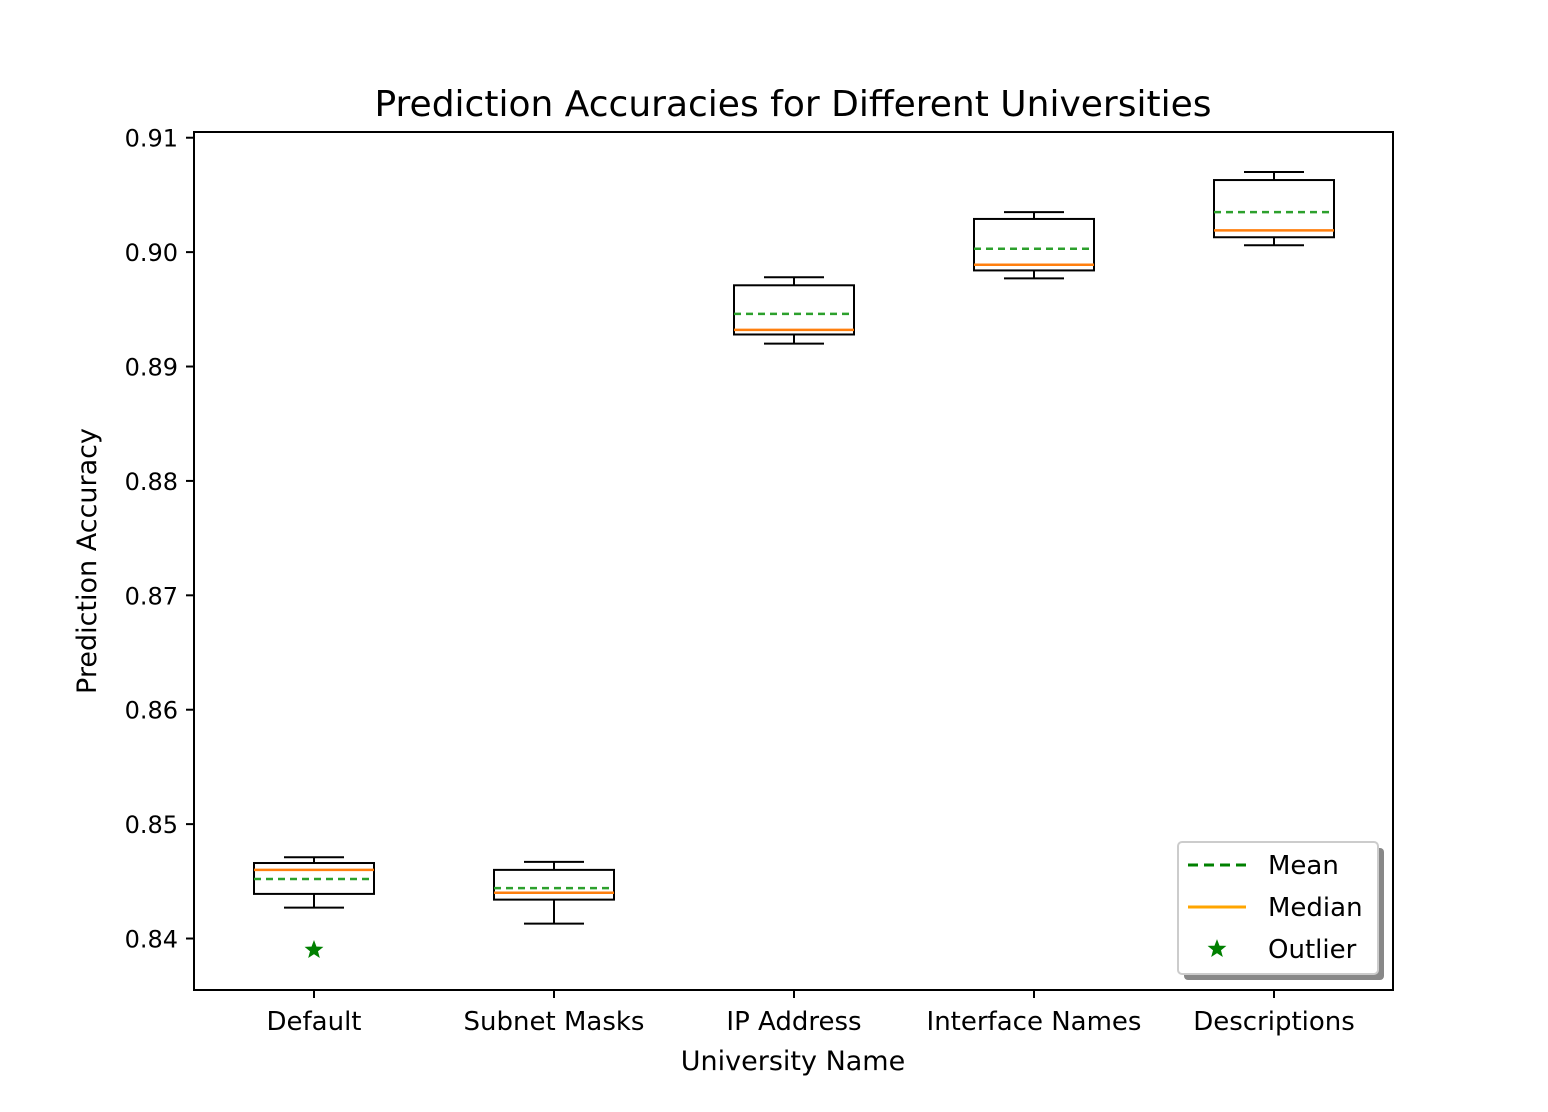  What do you see at coordinates (314, 949) in the screenshot?
I see `outlier-point` at bounding box center [314, 949].